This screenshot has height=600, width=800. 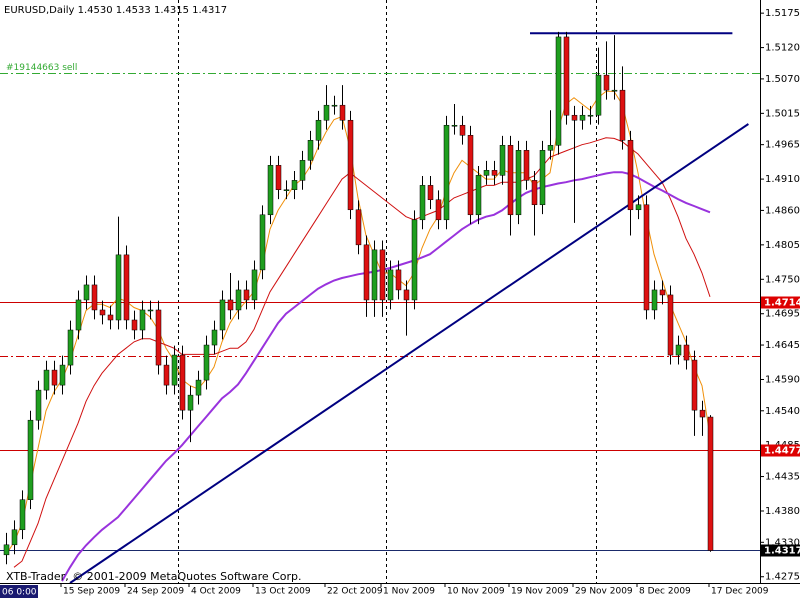 I want to click on x-tick-label: 13 Oct 2009, so click(x=283, y=592).